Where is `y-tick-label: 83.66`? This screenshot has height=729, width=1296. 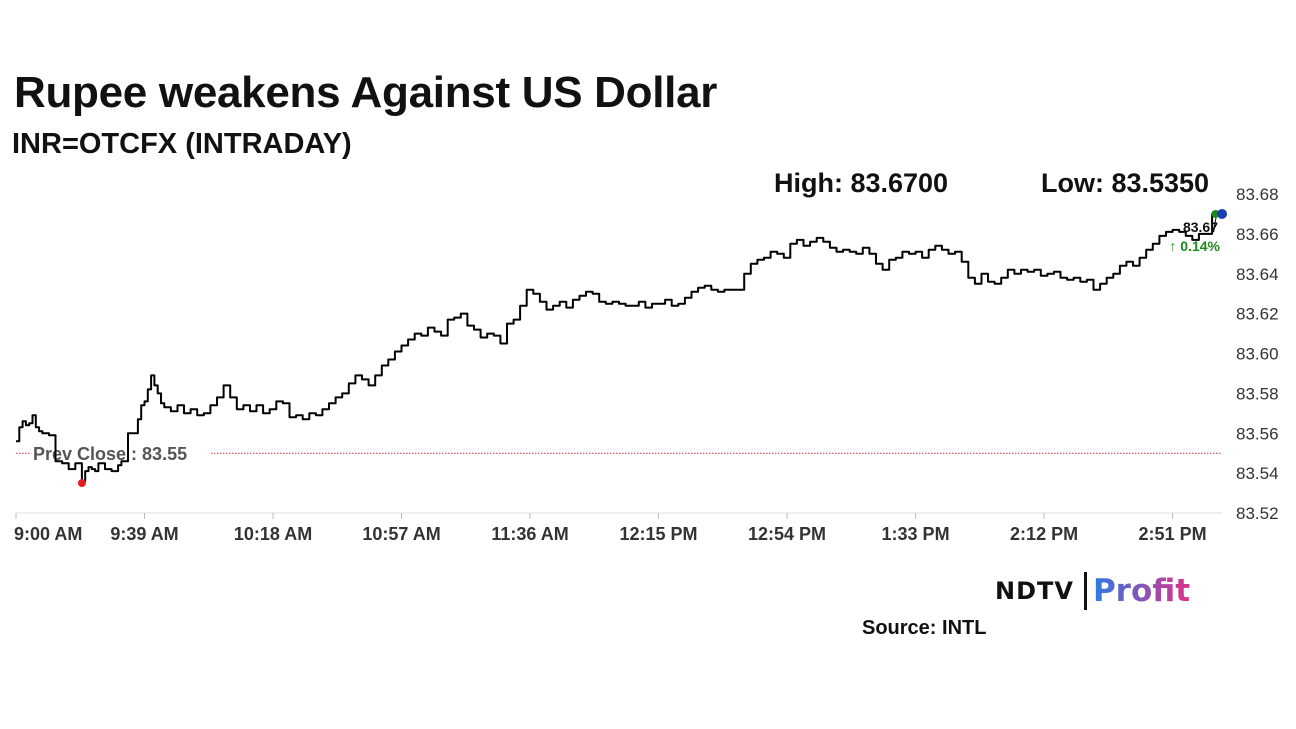
y-tick-label: 83.66 is located at coordinates (1257, 234).